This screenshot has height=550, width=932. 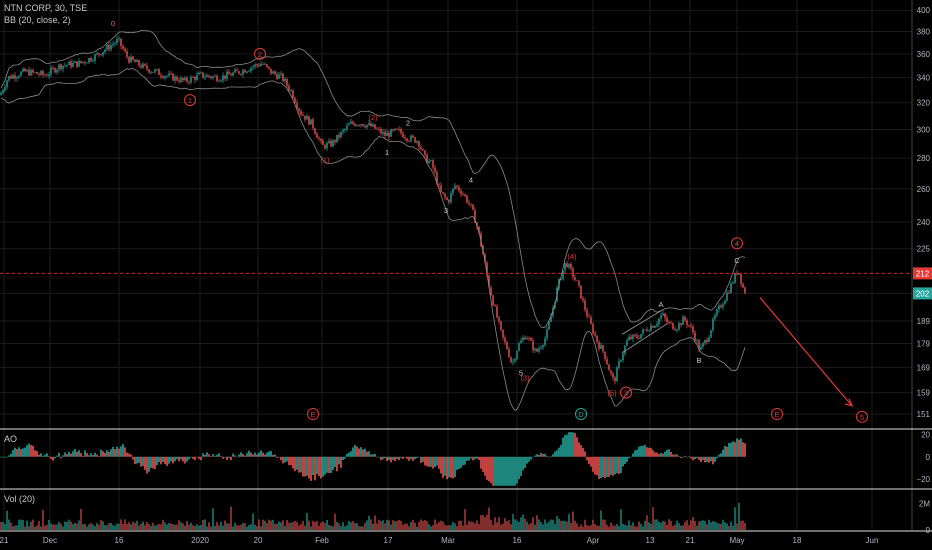 What do you see at coordinates (924, 10) in the screenshot?
I see `price-tick-label: 400` at bounding box center [924, 10].